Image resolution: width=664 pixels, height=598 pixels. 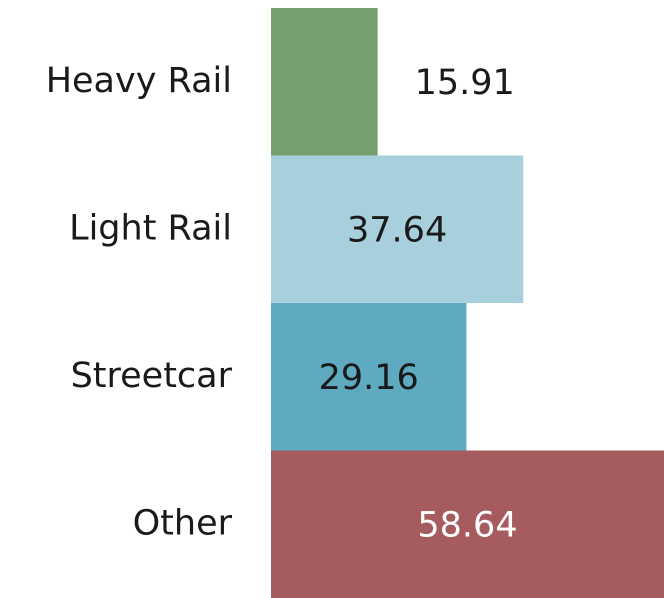 I want to click on category-label: Light Rail, so click(x=150, y=228).